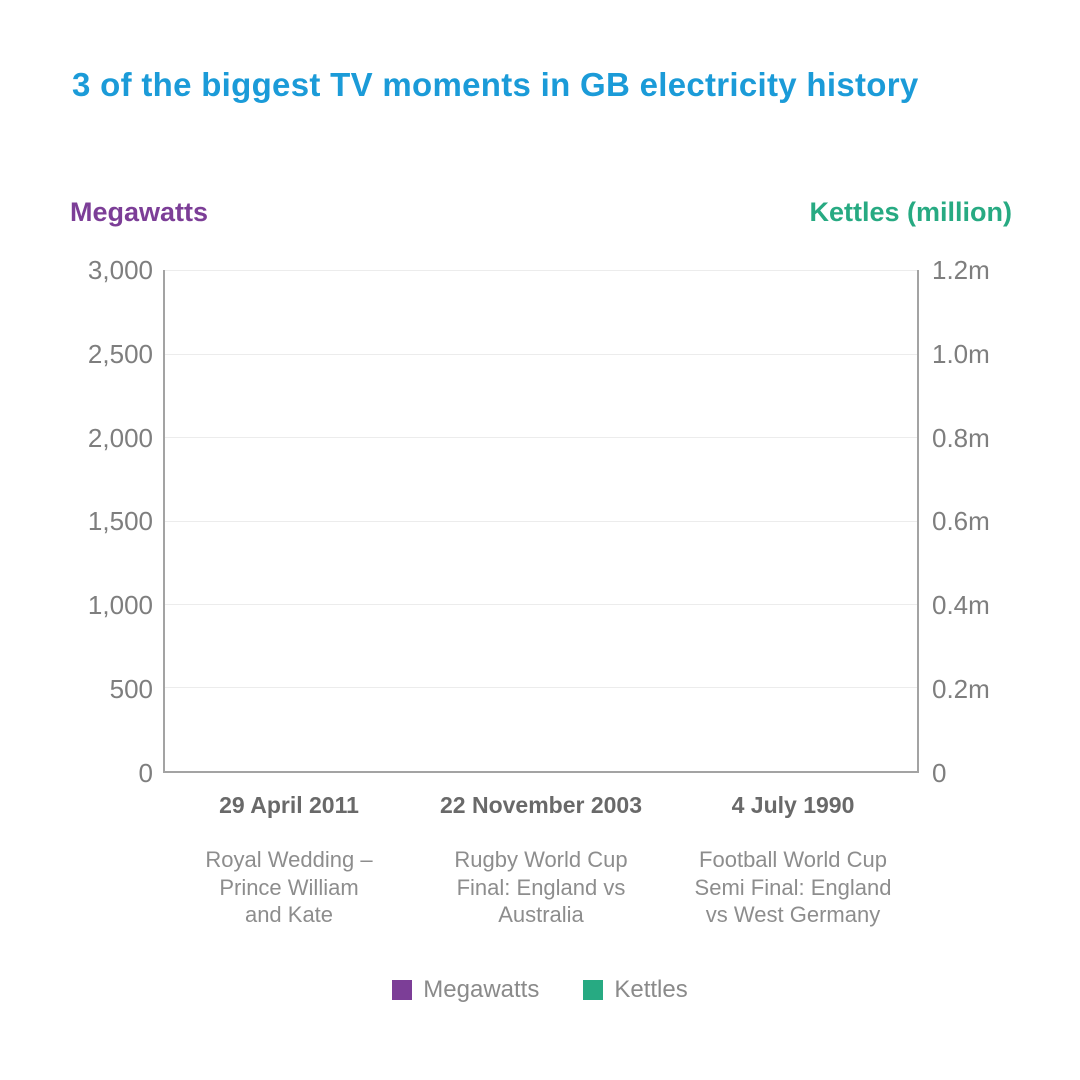 This screenshot has width=1080, height=1080. What do you see at coordinates (120, 438) in the screenshot?
I see `left-axis-tick-label: 2,000` at bounding box center [120, 438].